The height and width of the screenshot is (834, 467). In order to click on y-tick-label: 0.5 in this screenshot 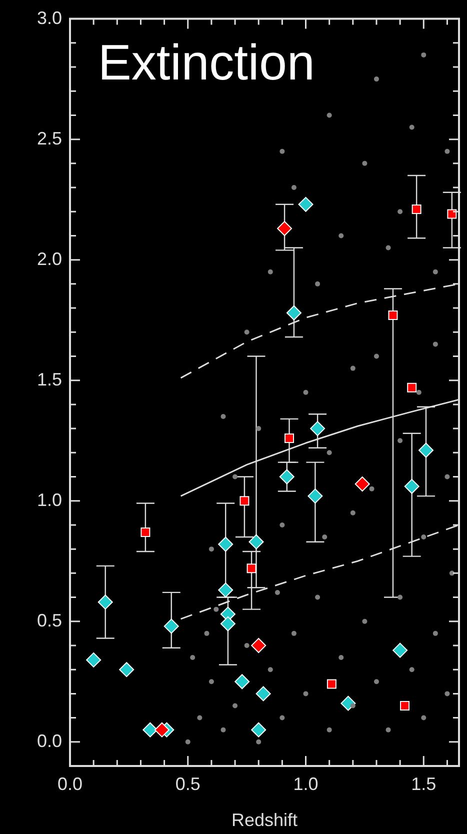, I will do `click(49, 620)`.